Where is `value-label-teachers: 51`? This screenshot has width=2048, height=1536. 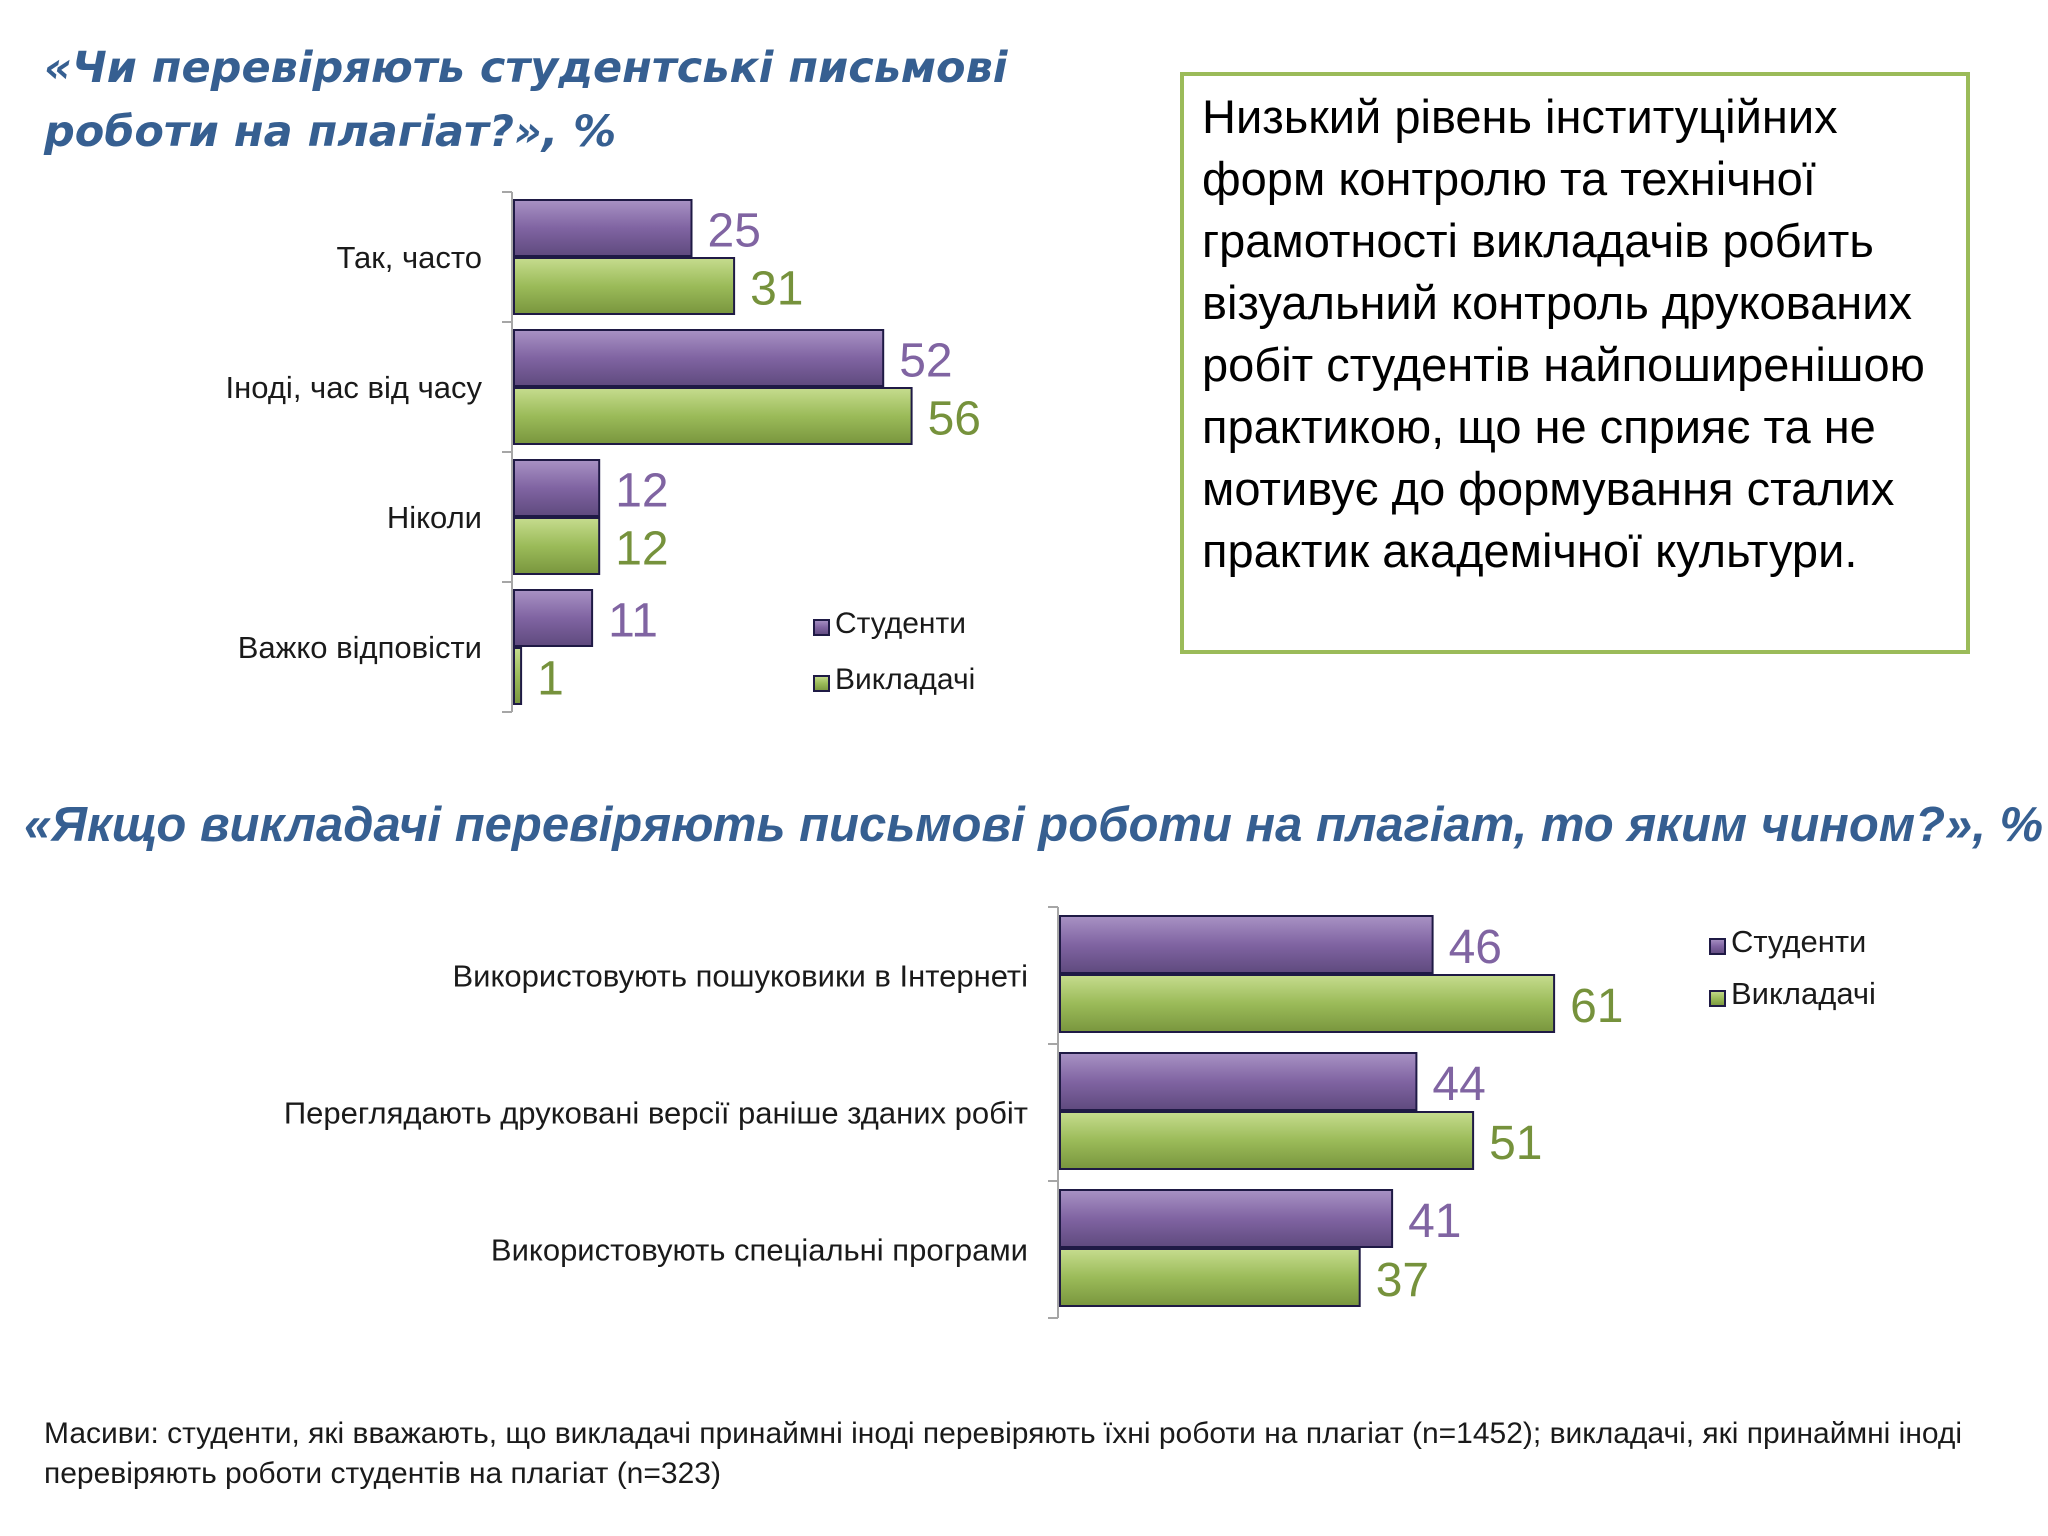
value-label-teachers: 51 is located at coordinates (1515, 1143).